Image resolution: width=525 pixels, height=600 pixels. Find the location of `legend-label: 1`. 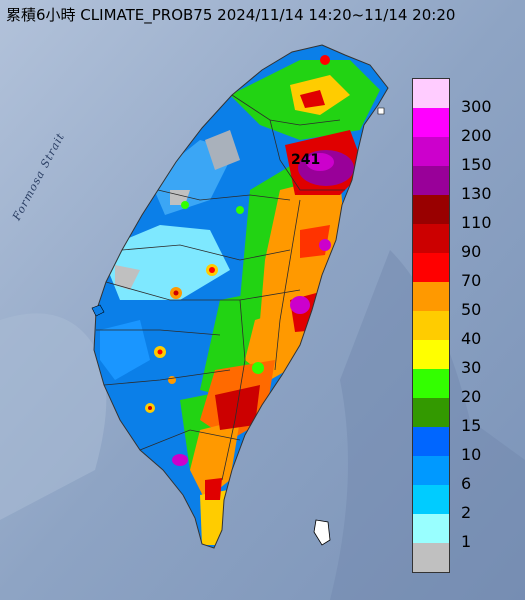

legend-label: 1 is located at coordinates (466, 541).